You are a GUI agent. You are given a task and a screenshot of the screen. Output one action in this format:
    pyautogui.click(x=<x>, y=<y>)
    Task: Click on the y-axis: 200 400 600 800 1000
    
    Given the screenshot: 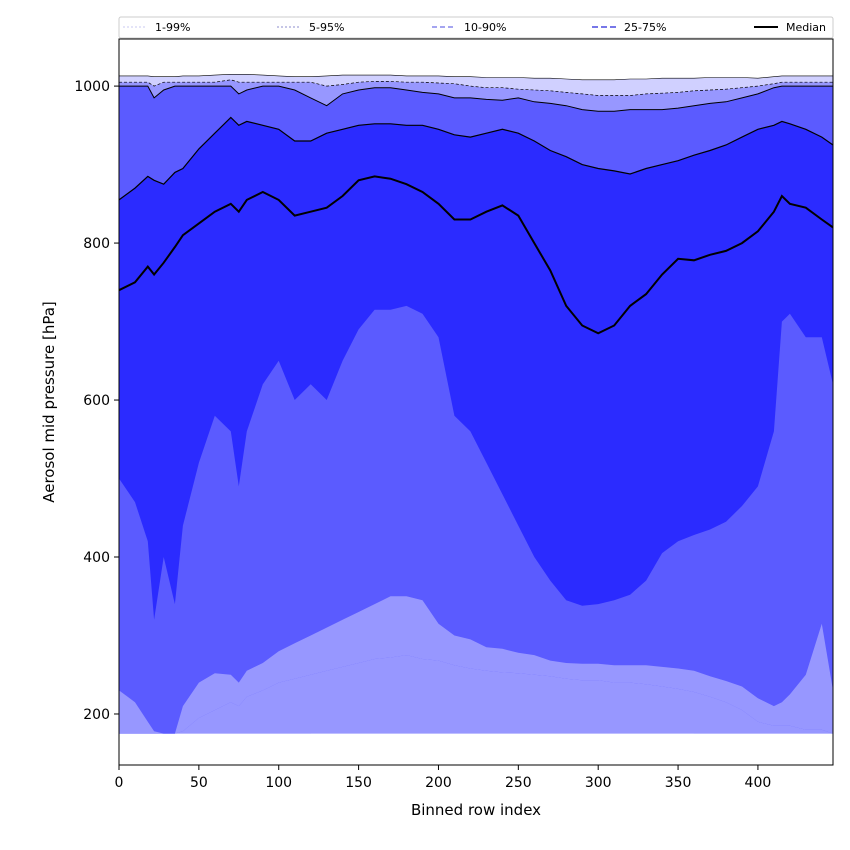 What is the action you would take?
    pyautogui.click(x=96, y=401)
    